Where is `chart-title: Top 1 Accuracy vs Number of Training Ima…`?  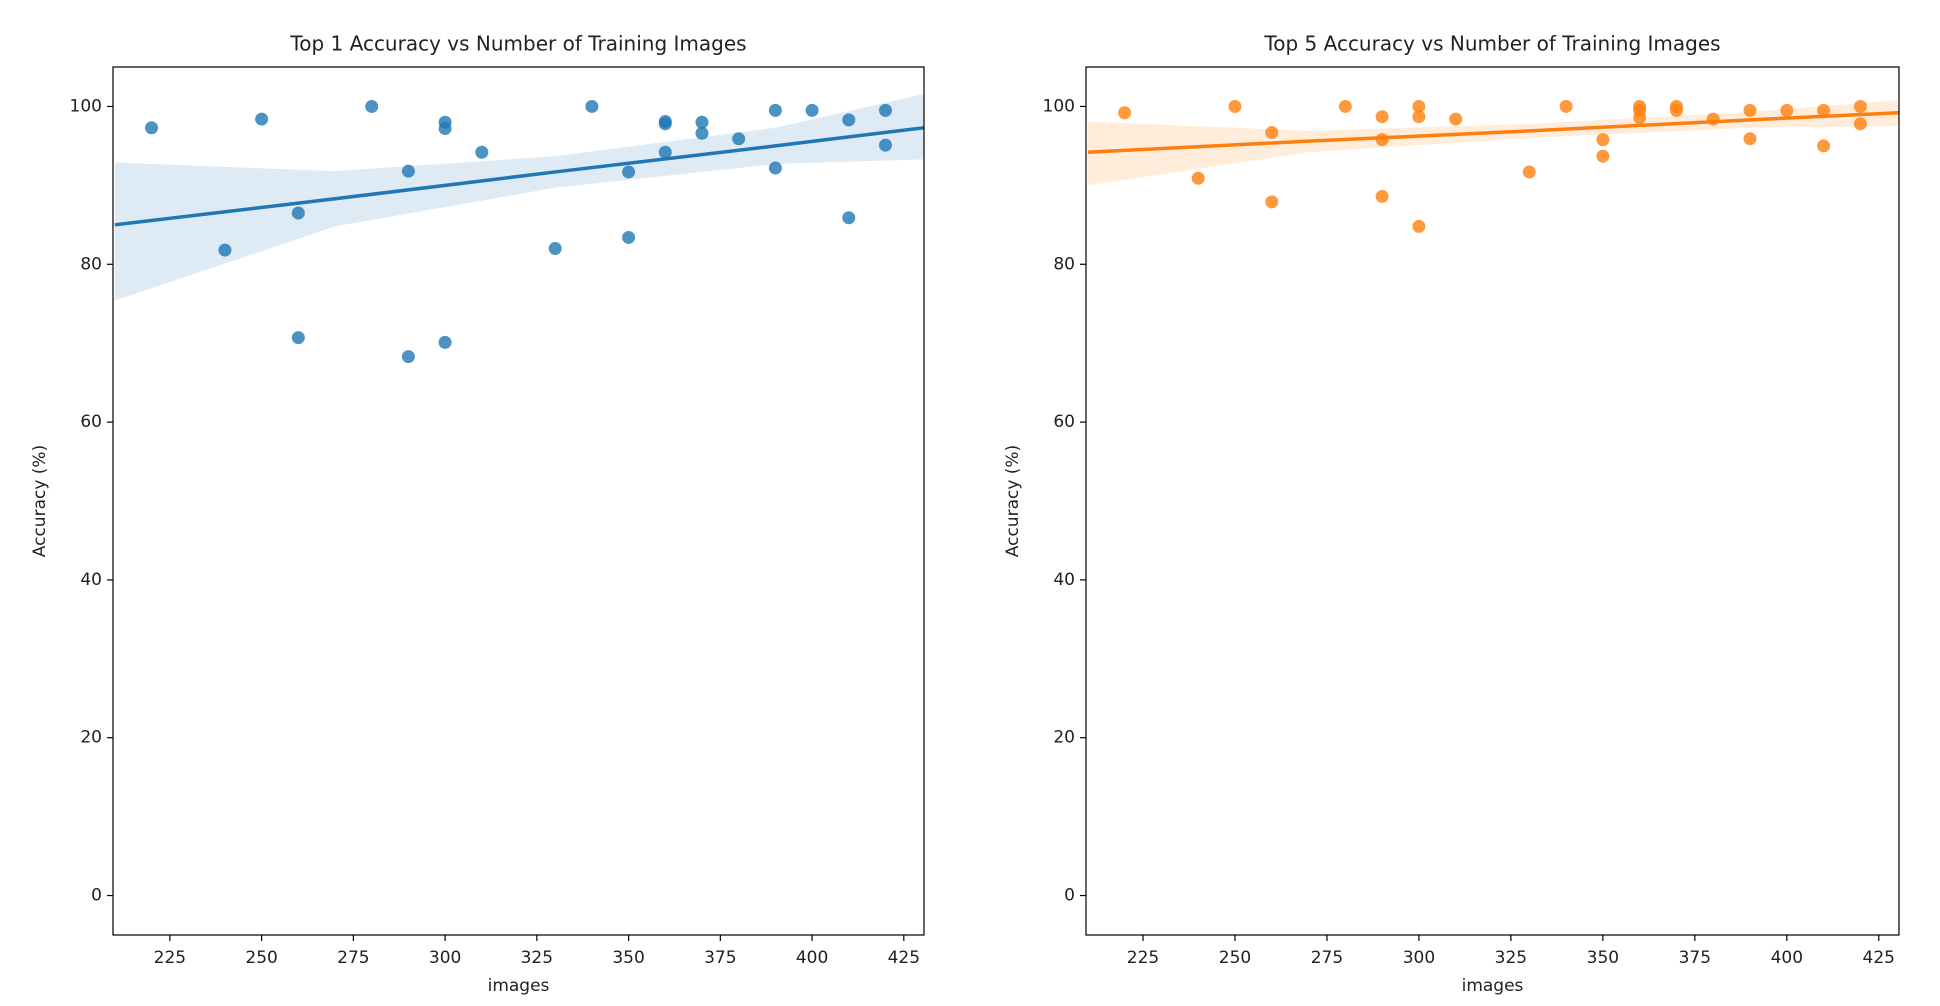
chart-title: Top 1 Accuracy vs Number of Training Ima… is located at coordinates (517, 44).